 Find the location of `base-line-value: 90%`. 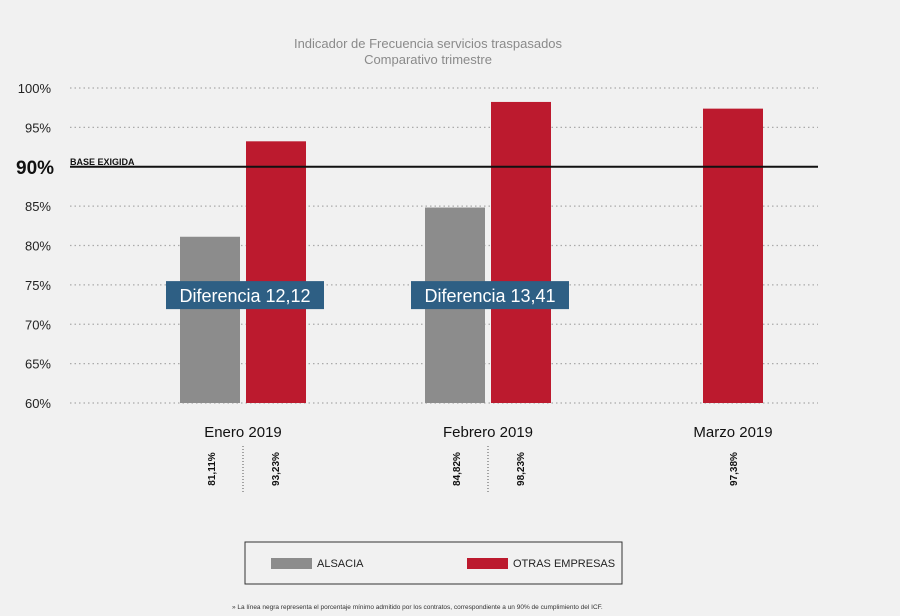

base-line-value: 90% is located at coordinates (35, 168).